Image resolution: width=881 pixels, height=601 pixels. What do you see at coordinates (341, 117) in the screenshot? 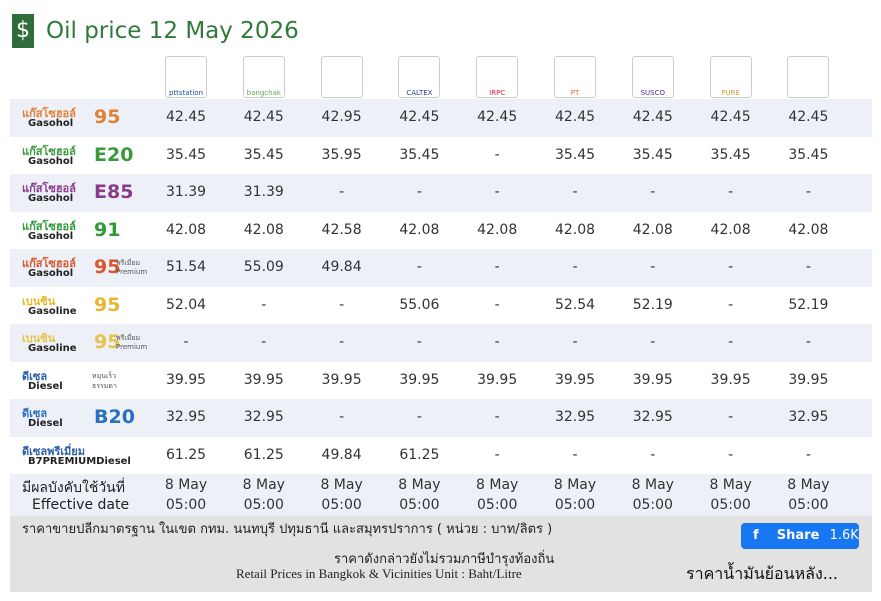
I see `price: 42.95` at bounding box center [341, 117].